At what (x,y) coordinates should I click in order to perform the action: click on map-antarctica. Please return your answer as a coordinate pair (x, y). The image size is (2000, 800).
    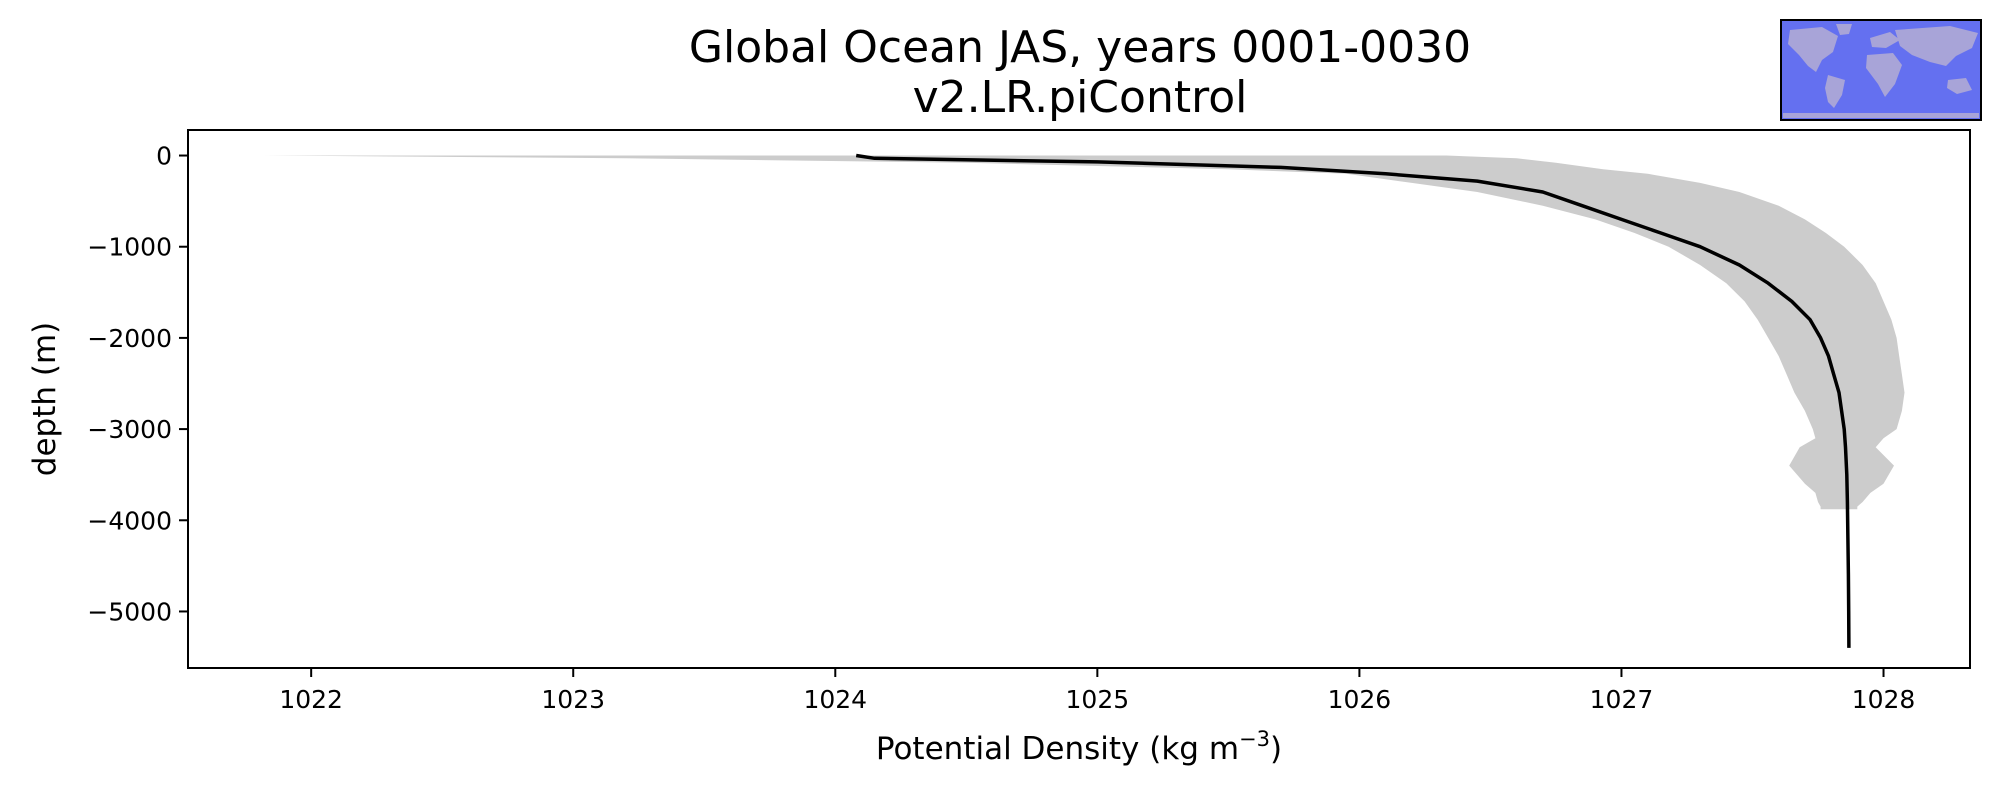
    Looking at the image, I should click on (1881, 115).